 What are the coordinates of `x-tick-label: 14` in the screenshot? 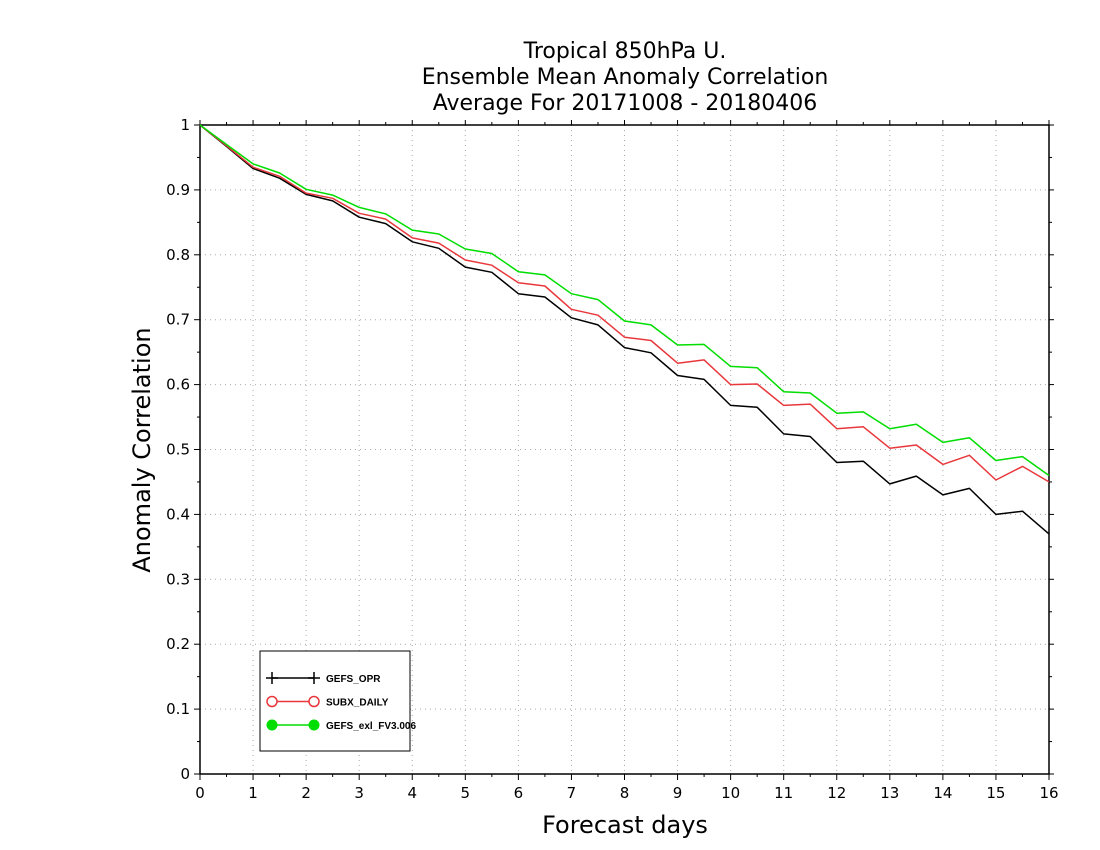 It's located at (942, 793).